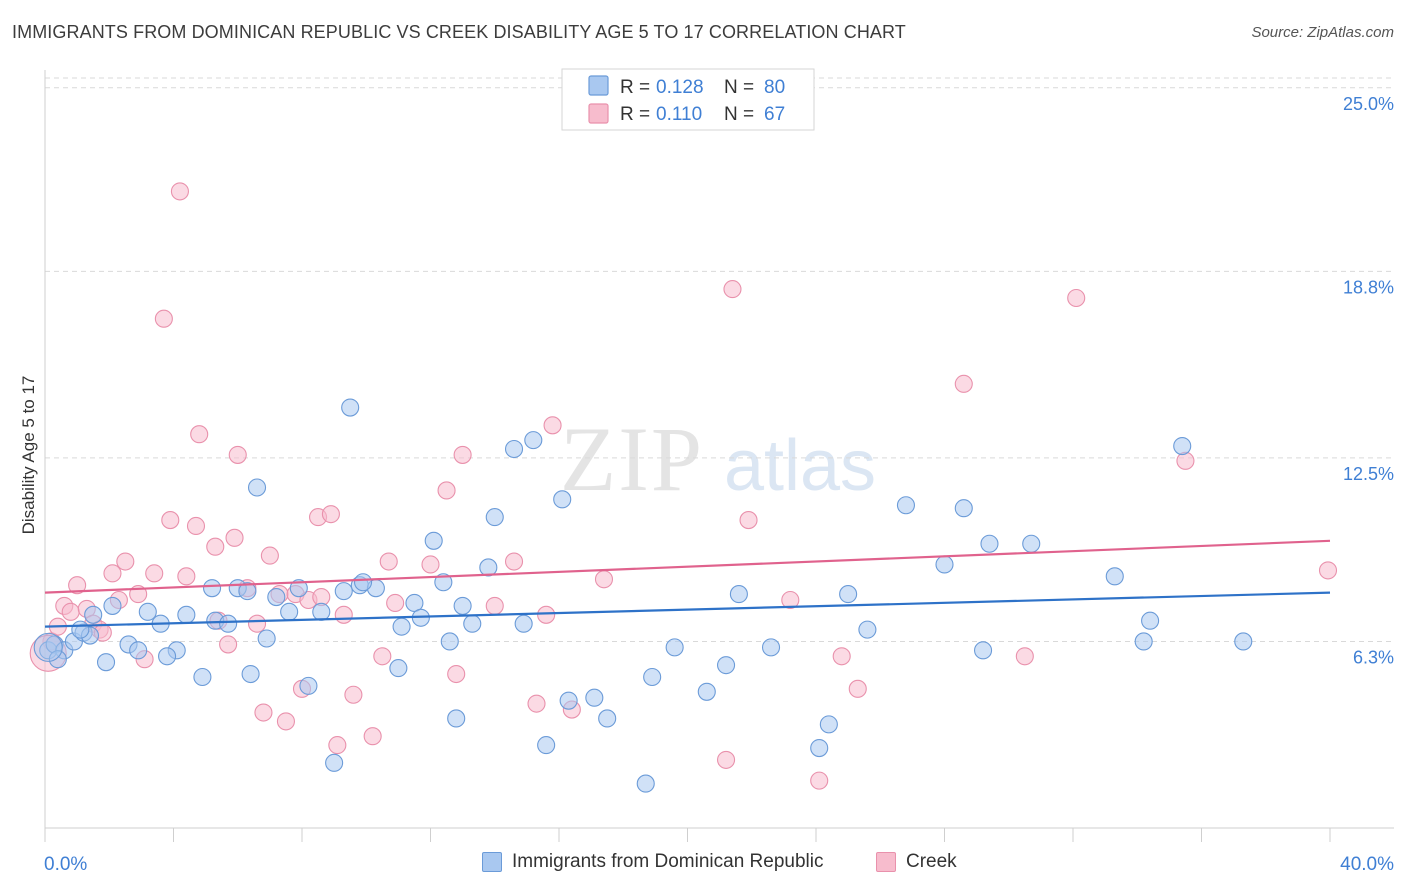 Image resolution: width=1406 pixels, height=892 pixels. I want to click on legend-swatch-dominican, so click(492, 862).